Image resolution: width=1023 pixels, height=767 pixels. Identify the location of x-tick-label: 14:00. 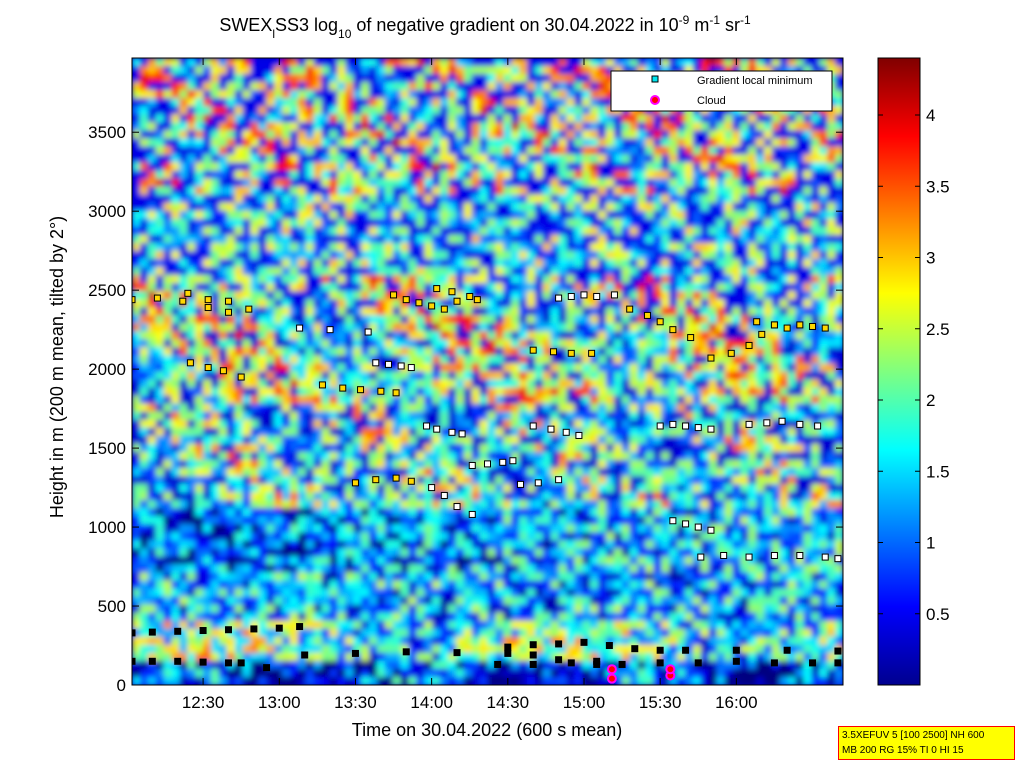
(431, 702).